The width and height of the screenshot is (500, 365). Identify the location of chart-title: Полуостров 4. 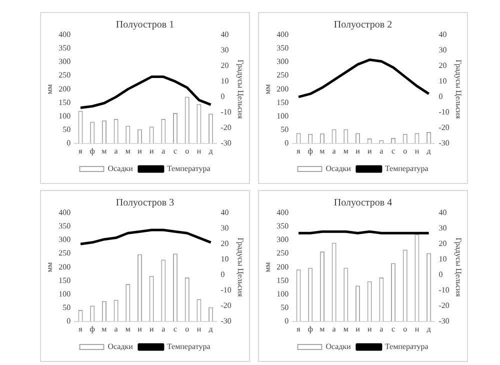
(363, 203).